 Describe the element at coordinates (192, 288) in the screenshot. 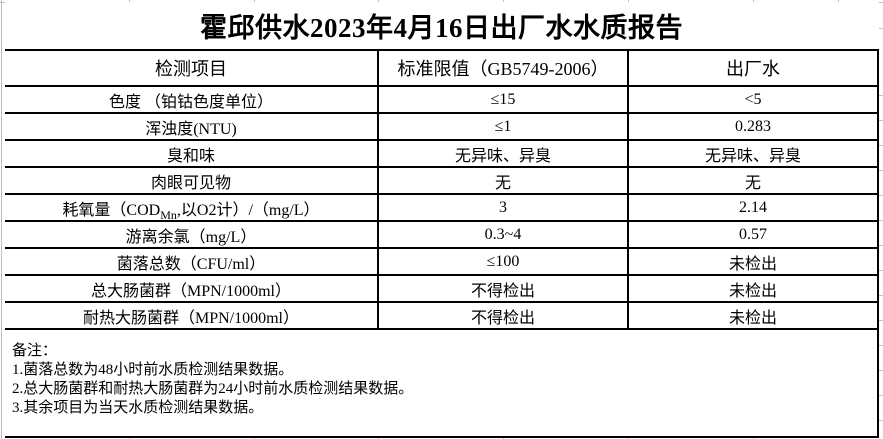

I see `item-cell: 总大肠菌群（MPN/1000ml）` at that location.